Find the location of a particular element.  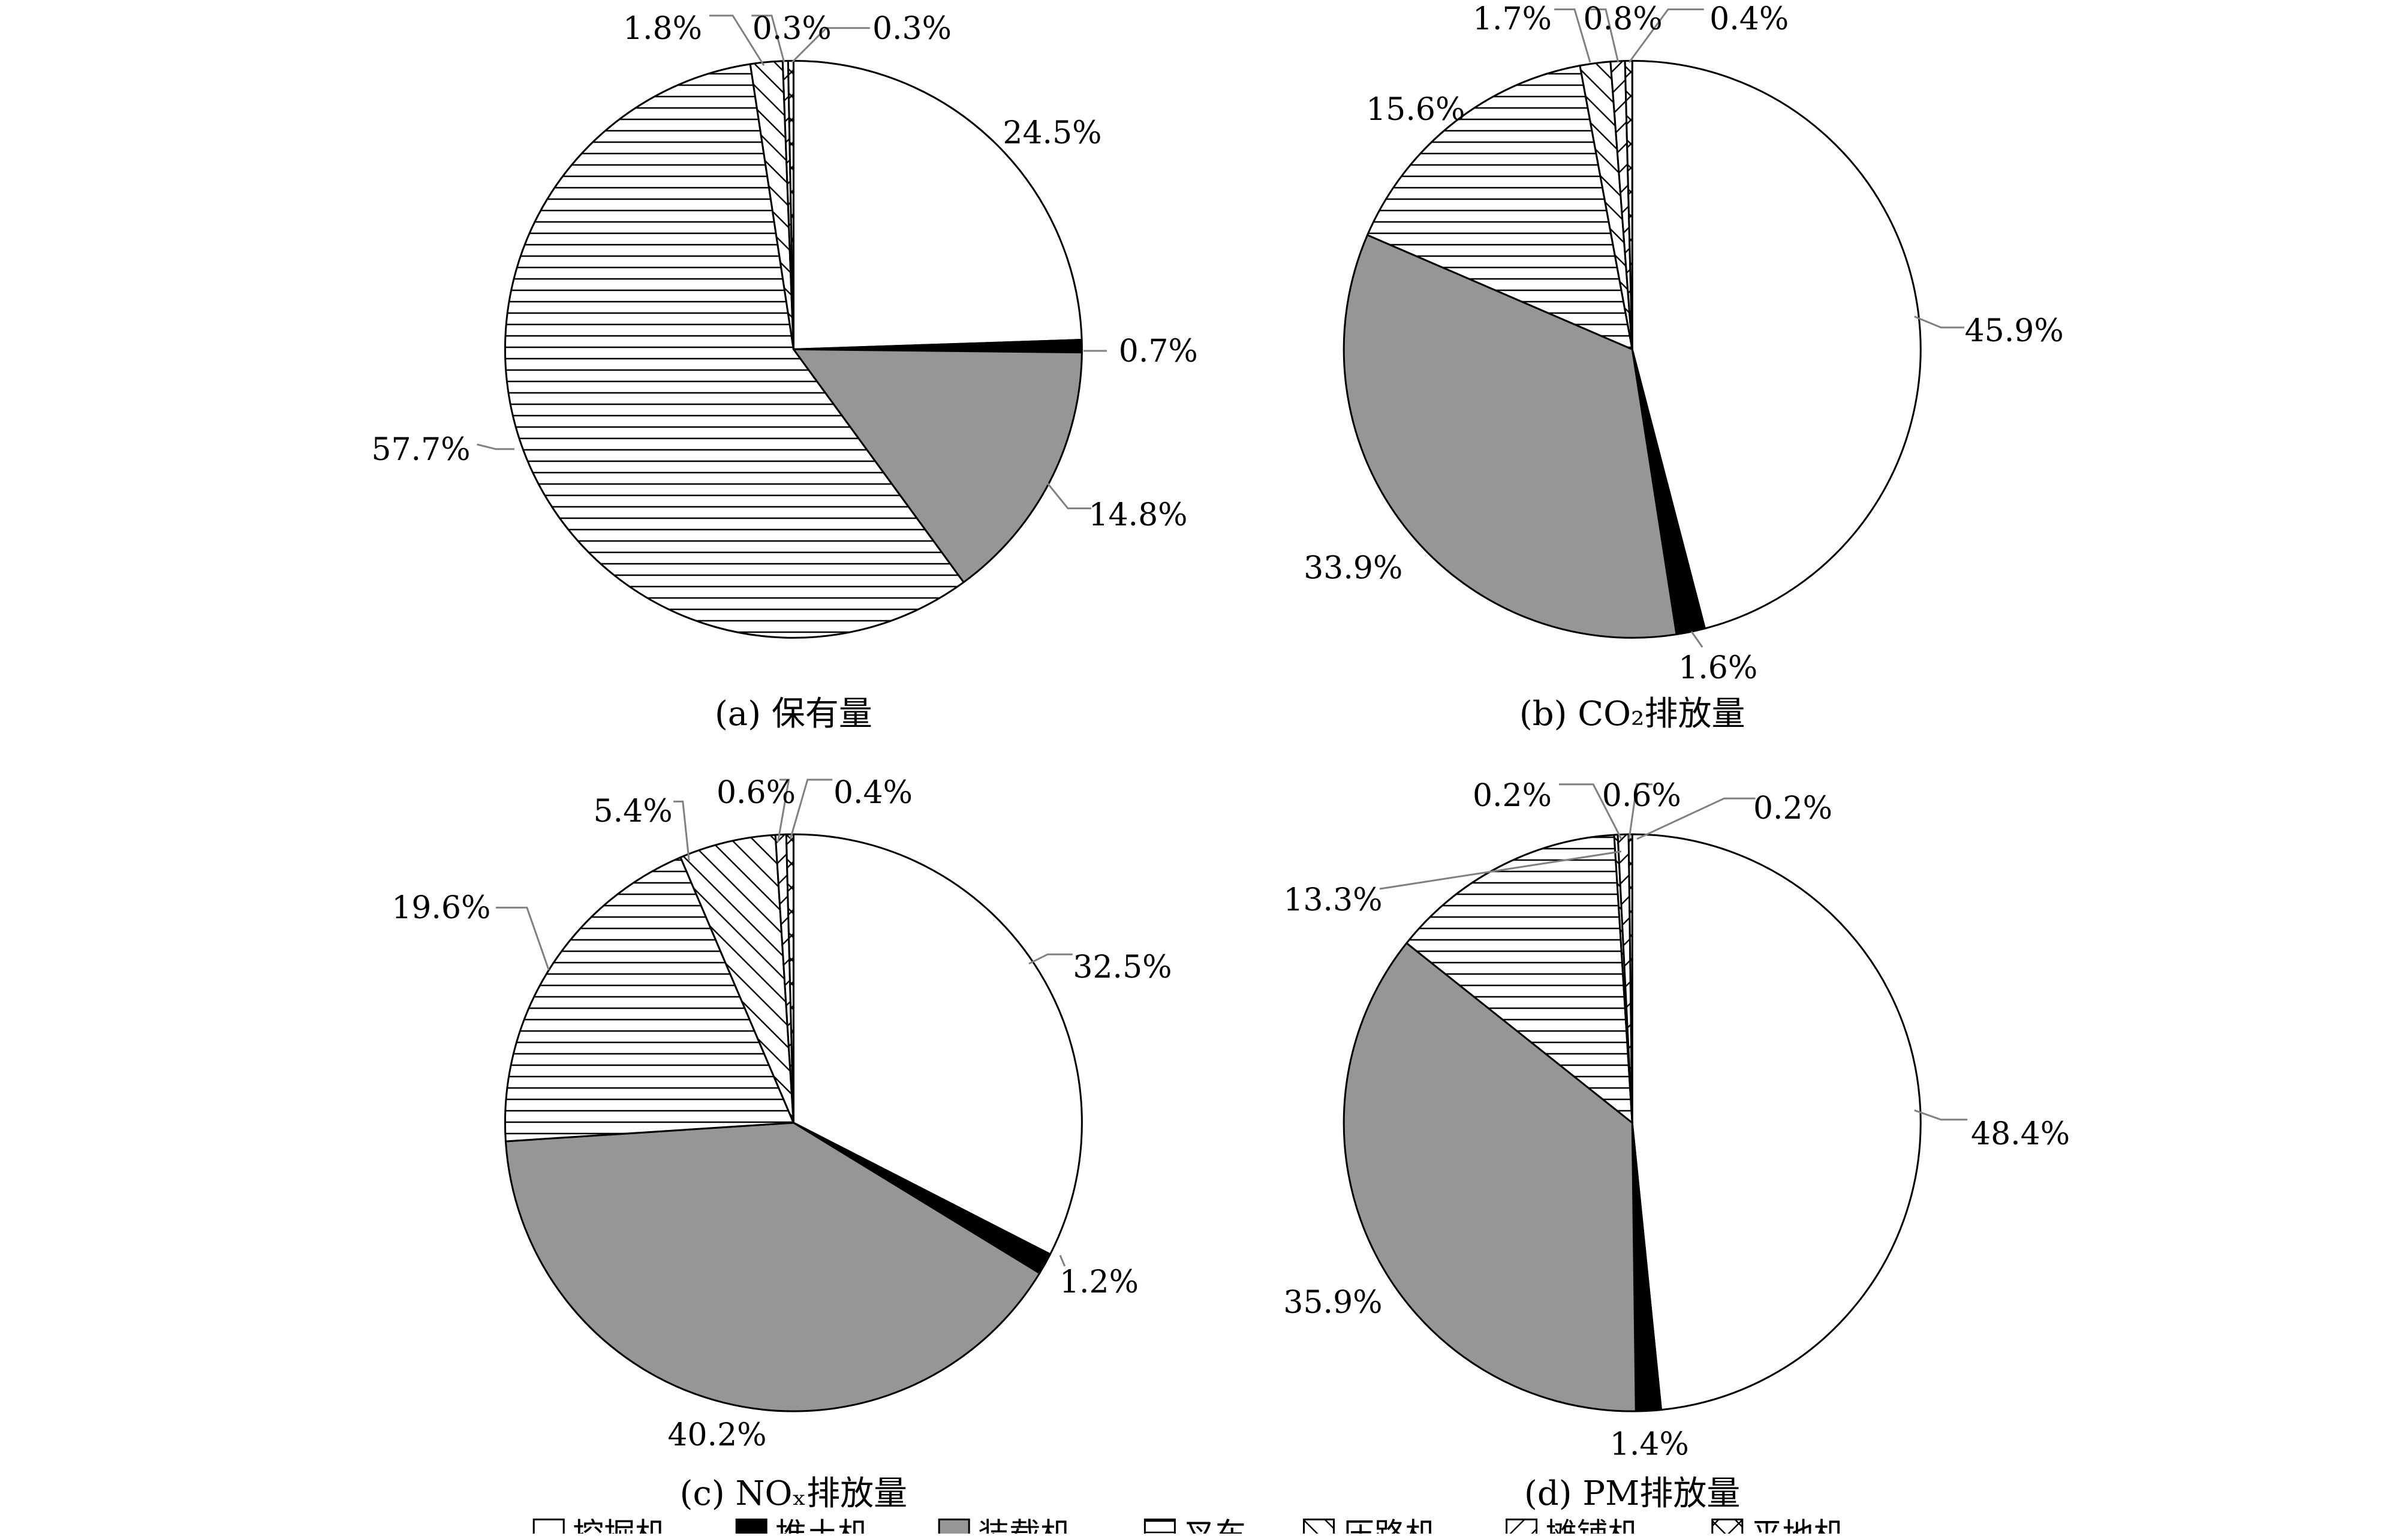

legend-label: 叉车 is located at coordinates (1215, 1525).